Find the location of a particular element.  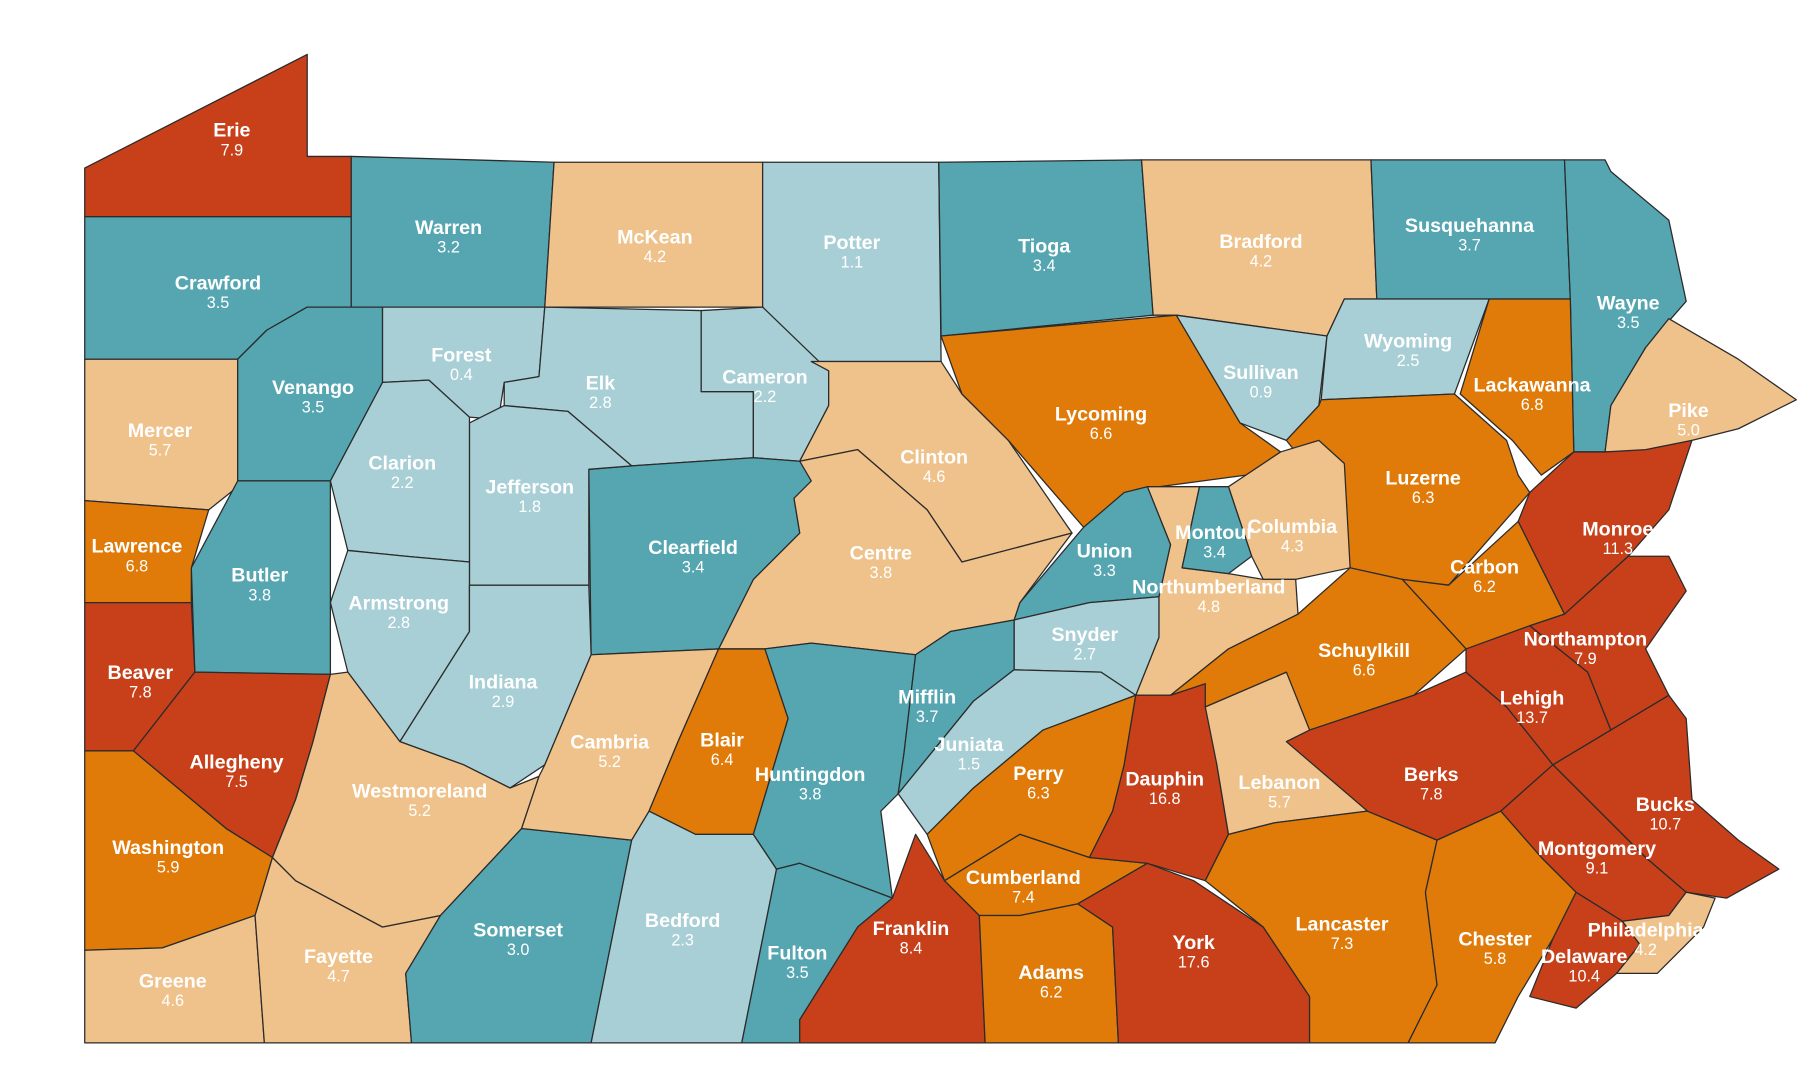

county-name: Clinton is located at coordinates (934, 458).